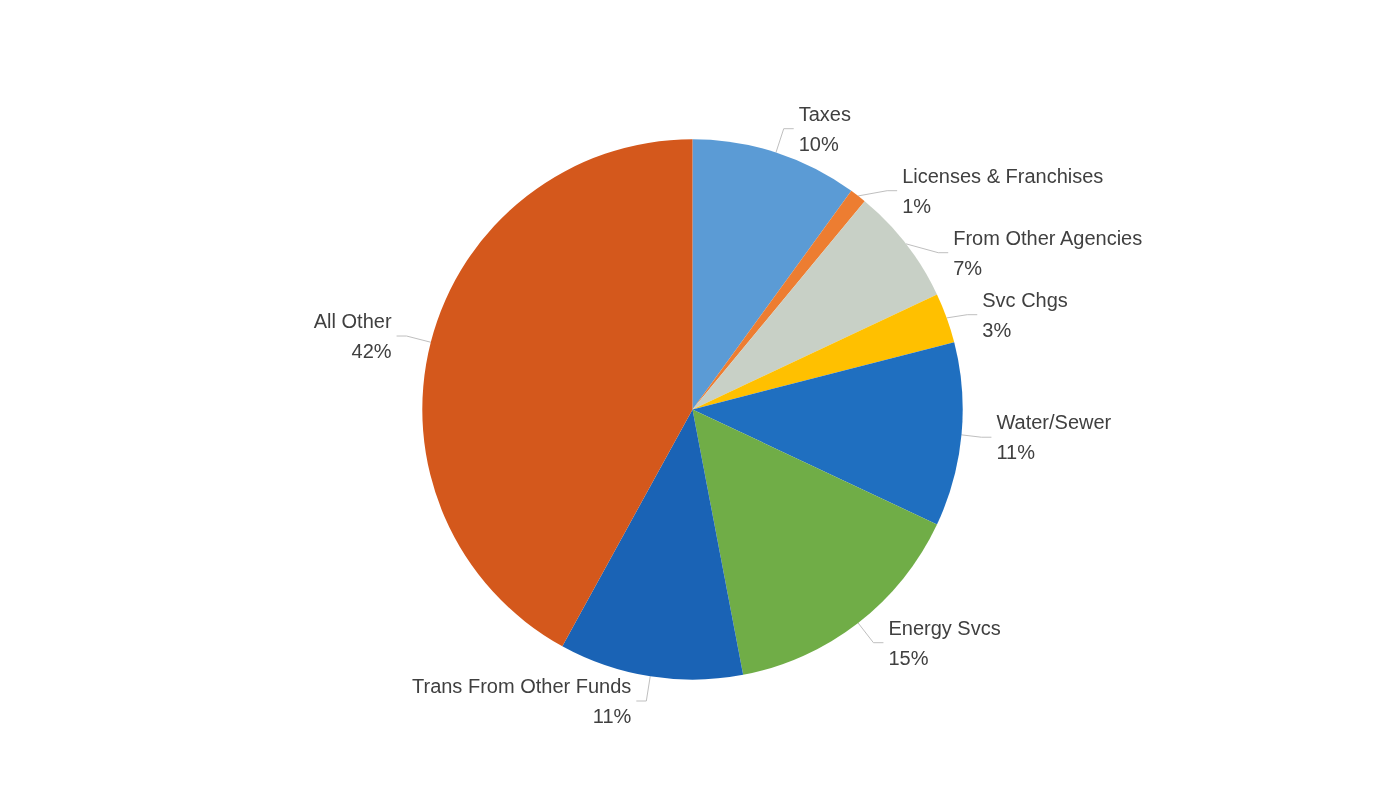 The width and height of the screenshot is (1385, 788). What do you see at coordinates (824, 113) in the screenshot?
I see `slice-label: Taxes` at bounding box center [824, 113].